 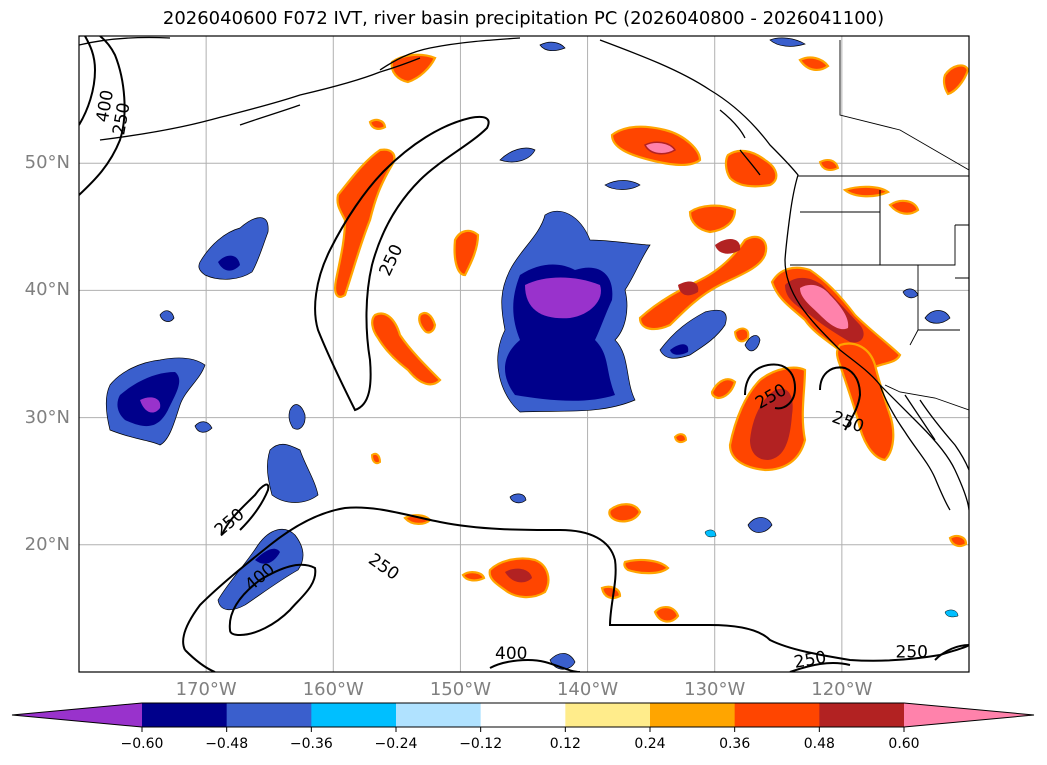 I want to click on lat-tick-label: 20°N, so click(x=47, y=544).